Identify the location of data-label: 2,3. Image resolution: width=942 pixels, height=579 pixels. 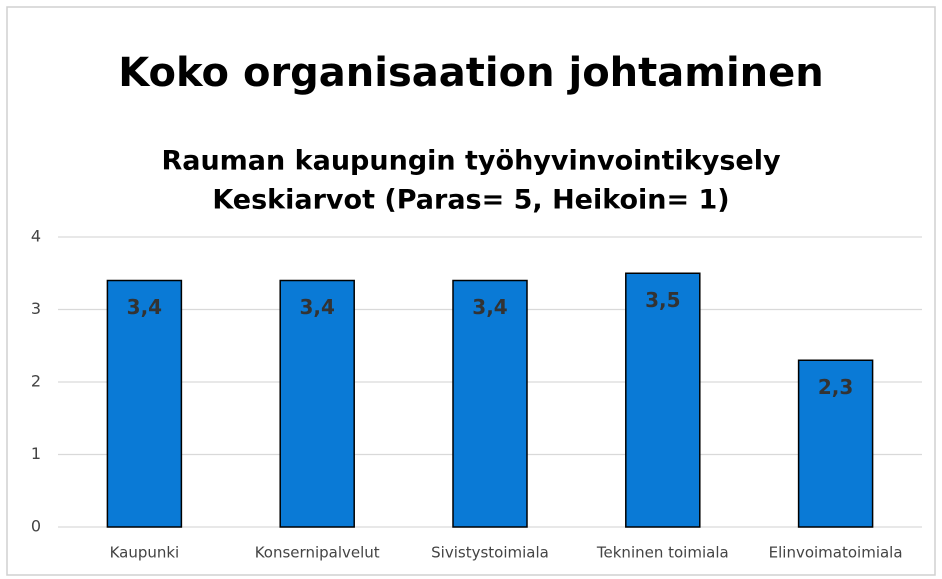
(835, 387).